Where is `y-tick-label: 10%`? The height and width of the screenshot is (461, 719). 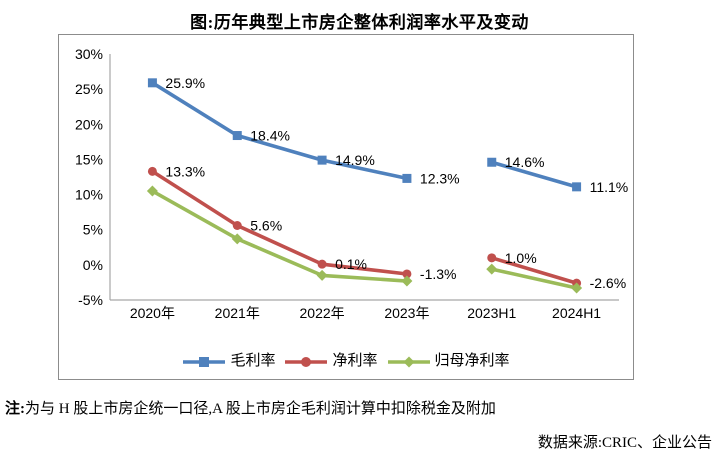 y-tick-label: 10% is located at coordinates (89, 195).